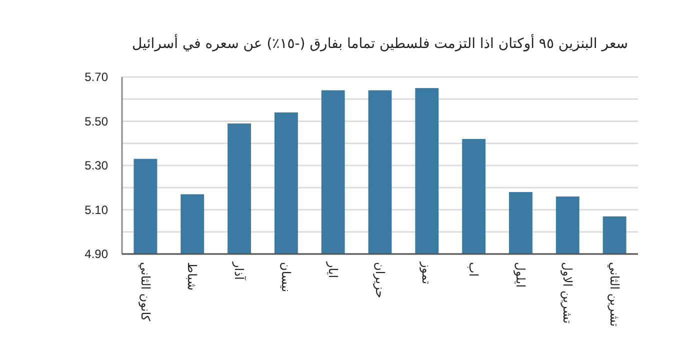 The image size is (700, 349). What do you see at coordinates (285, 277) in the screenshot?
I see `x-tick-label: نيسان` at bounding box center [285, 277].